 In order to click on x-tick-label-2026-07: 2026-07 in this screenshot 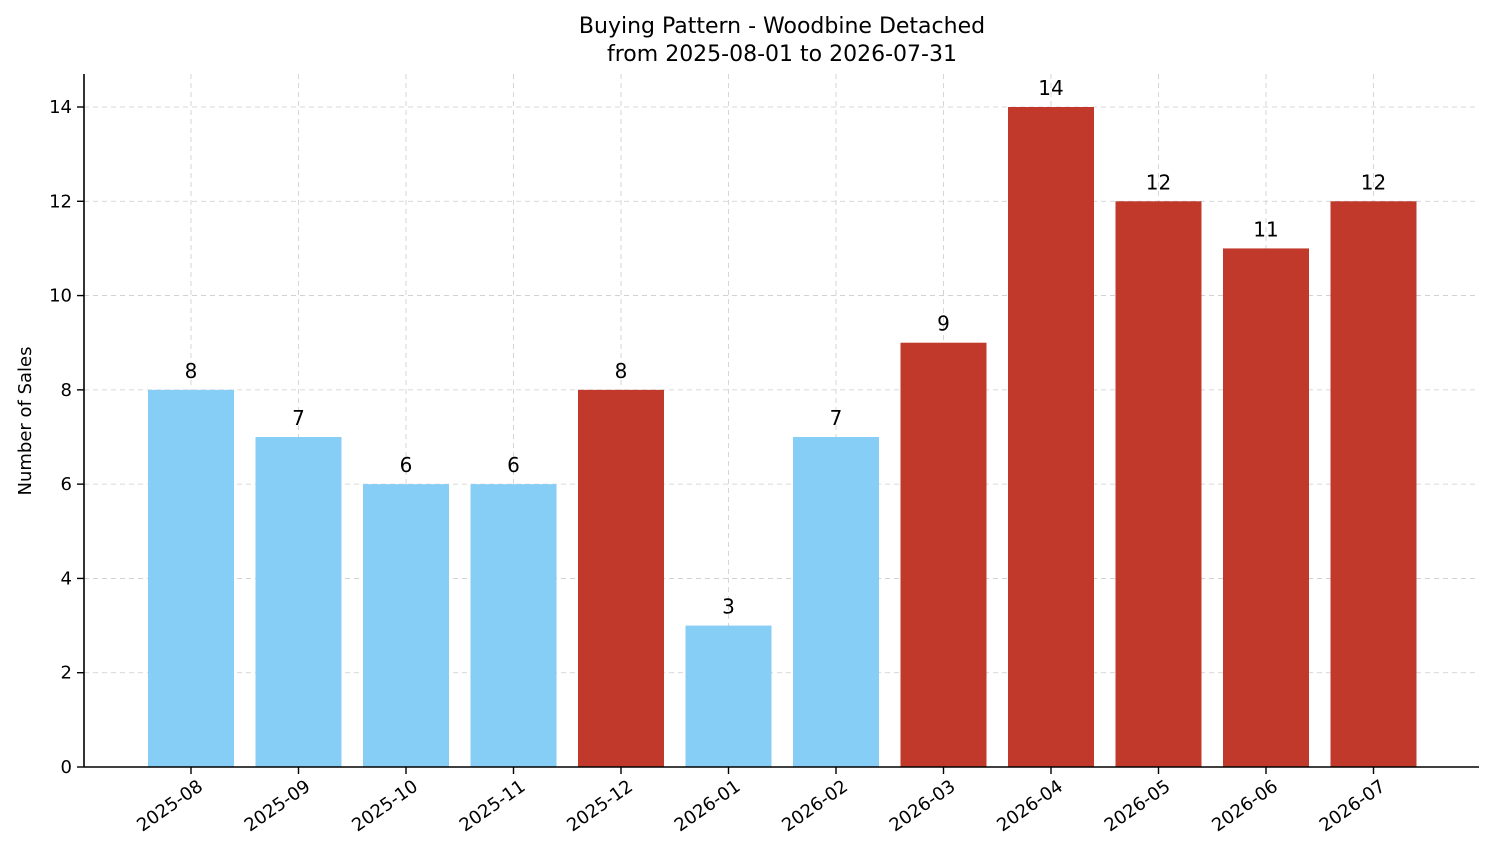, I will do `click(1353, 806)`.